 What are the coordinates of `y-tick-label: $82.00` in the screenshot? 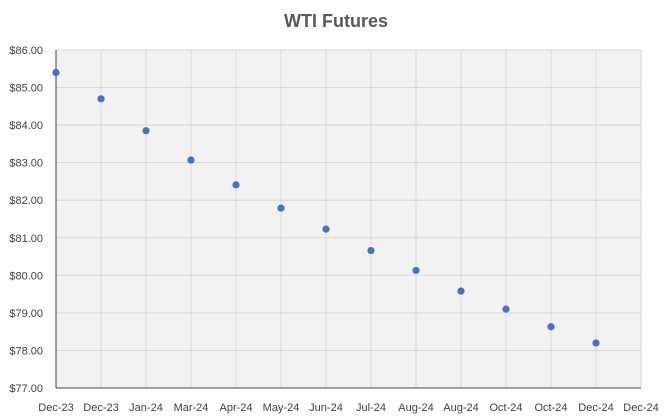 It's located at (26, 201).